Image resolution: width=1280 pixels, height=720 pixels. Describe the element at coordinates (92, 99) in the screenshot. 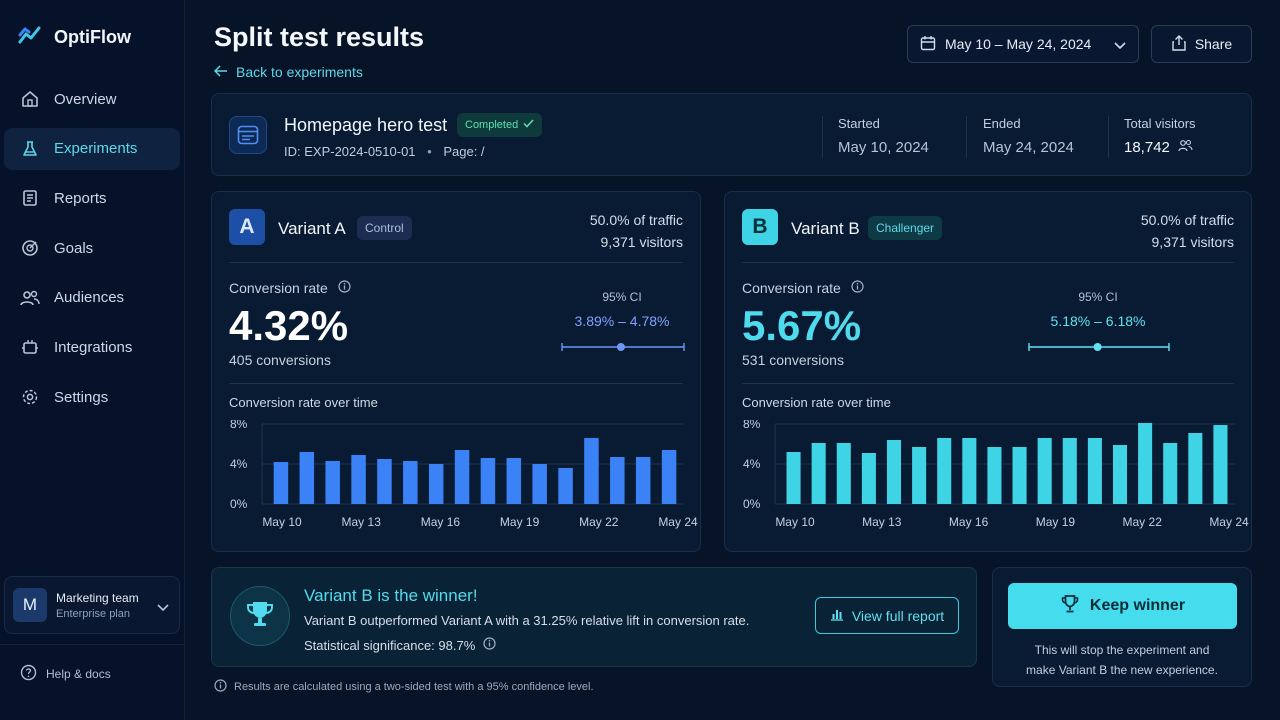

I see `sidebar-item-overview: Overview` at that location.